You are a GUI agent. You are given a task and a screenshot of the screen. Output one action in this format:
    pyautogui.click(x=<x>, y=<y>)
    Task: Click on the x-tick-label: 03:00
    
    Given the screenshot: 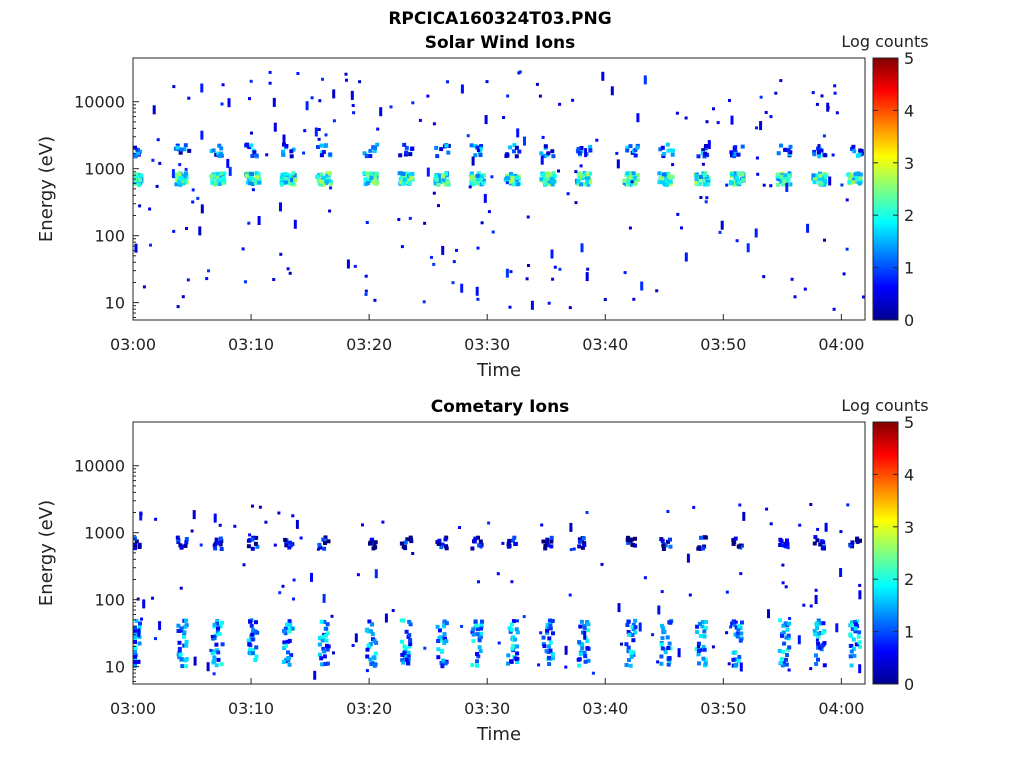 What is the action you would take?
    pyautogui.click(x=133, y=708)
    